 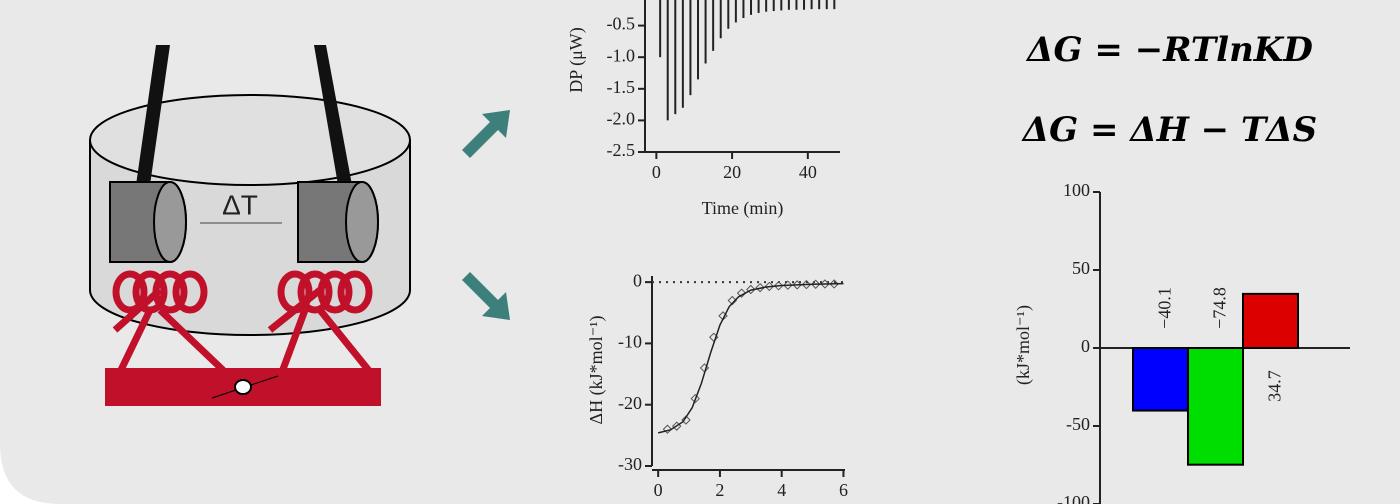 I want to click on chart: 0 -10 -20 -30 ΔH (kJ*mol⁻¹) 0 2 4 6, so click(x=717, y=385).